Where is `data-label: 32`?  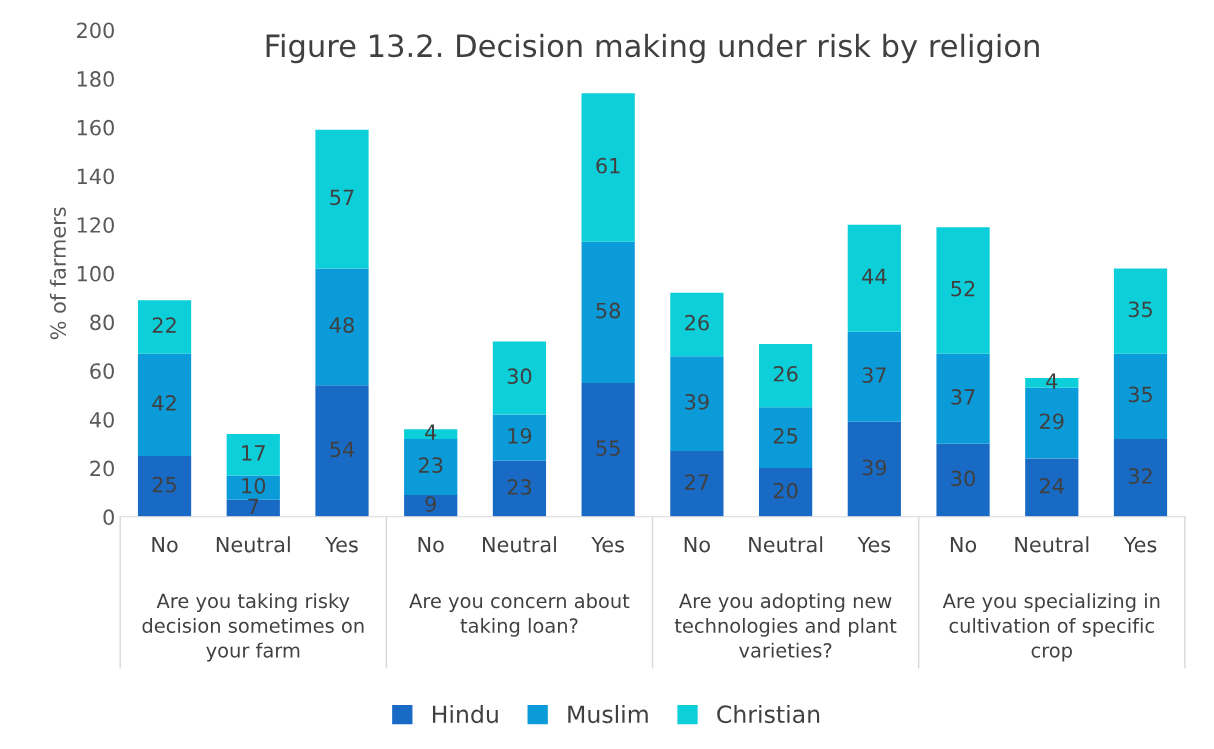 data-label: 32 is located at coordinates (1140, 476).